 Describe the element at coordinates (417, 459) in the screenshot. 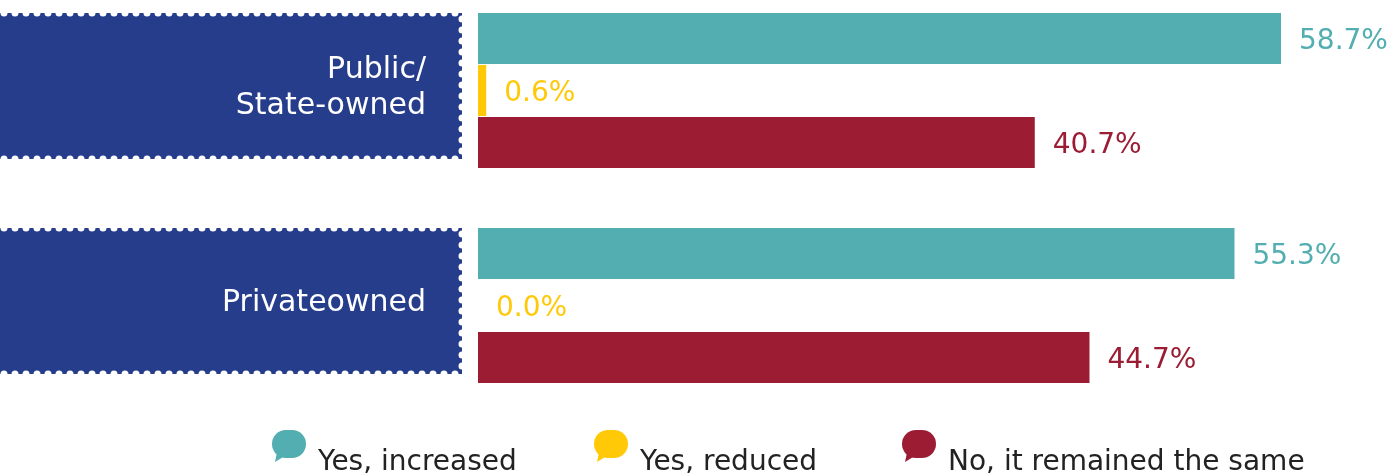

I see `legend-label: Yes, increased` at that location.